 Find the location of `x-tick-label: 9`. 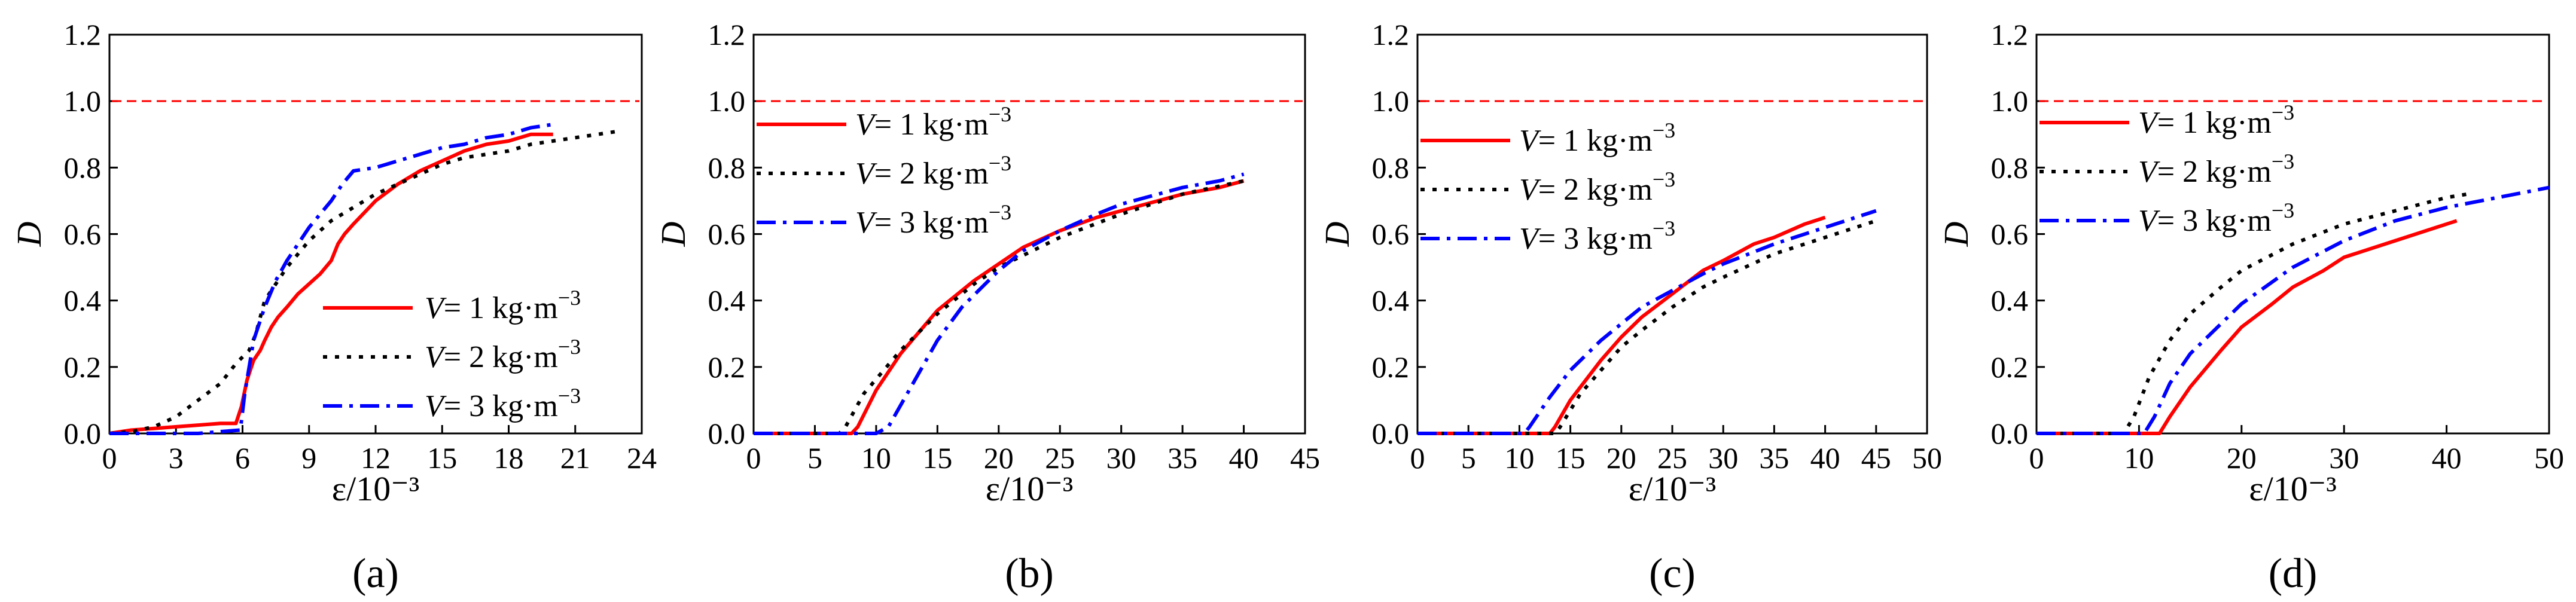

x-tick-label: 9 is located at coordinates (309, 458).